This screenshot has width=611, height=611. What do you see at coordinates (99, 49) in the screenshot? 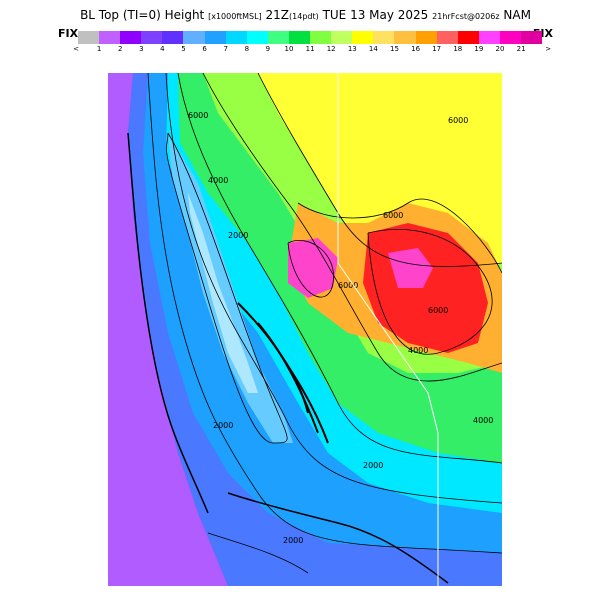
I see `scale-tick-label: 1` at bounding box center [99, 49].